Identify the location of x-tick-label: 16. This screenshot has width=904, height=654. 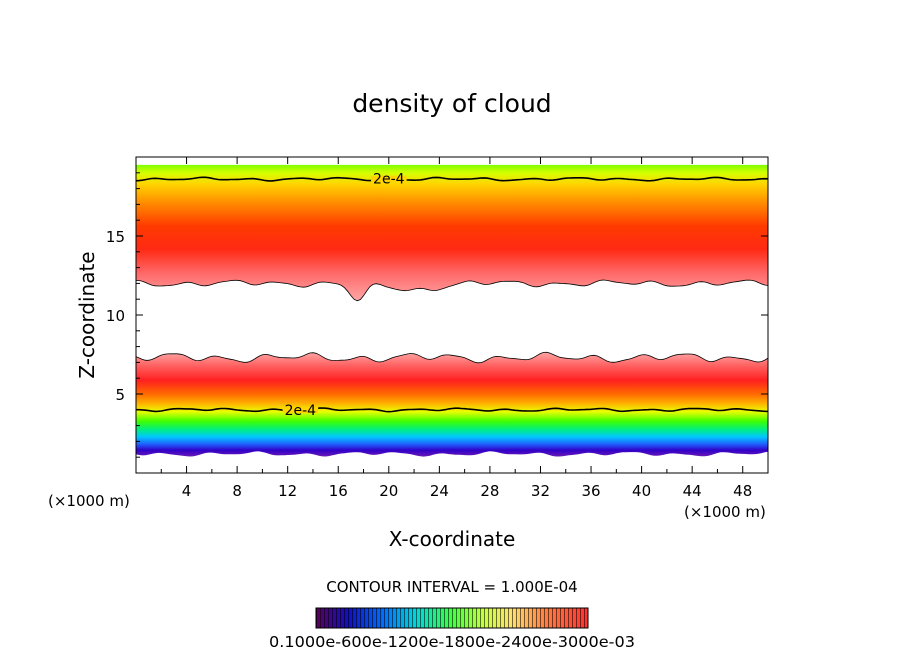
(338, 491).